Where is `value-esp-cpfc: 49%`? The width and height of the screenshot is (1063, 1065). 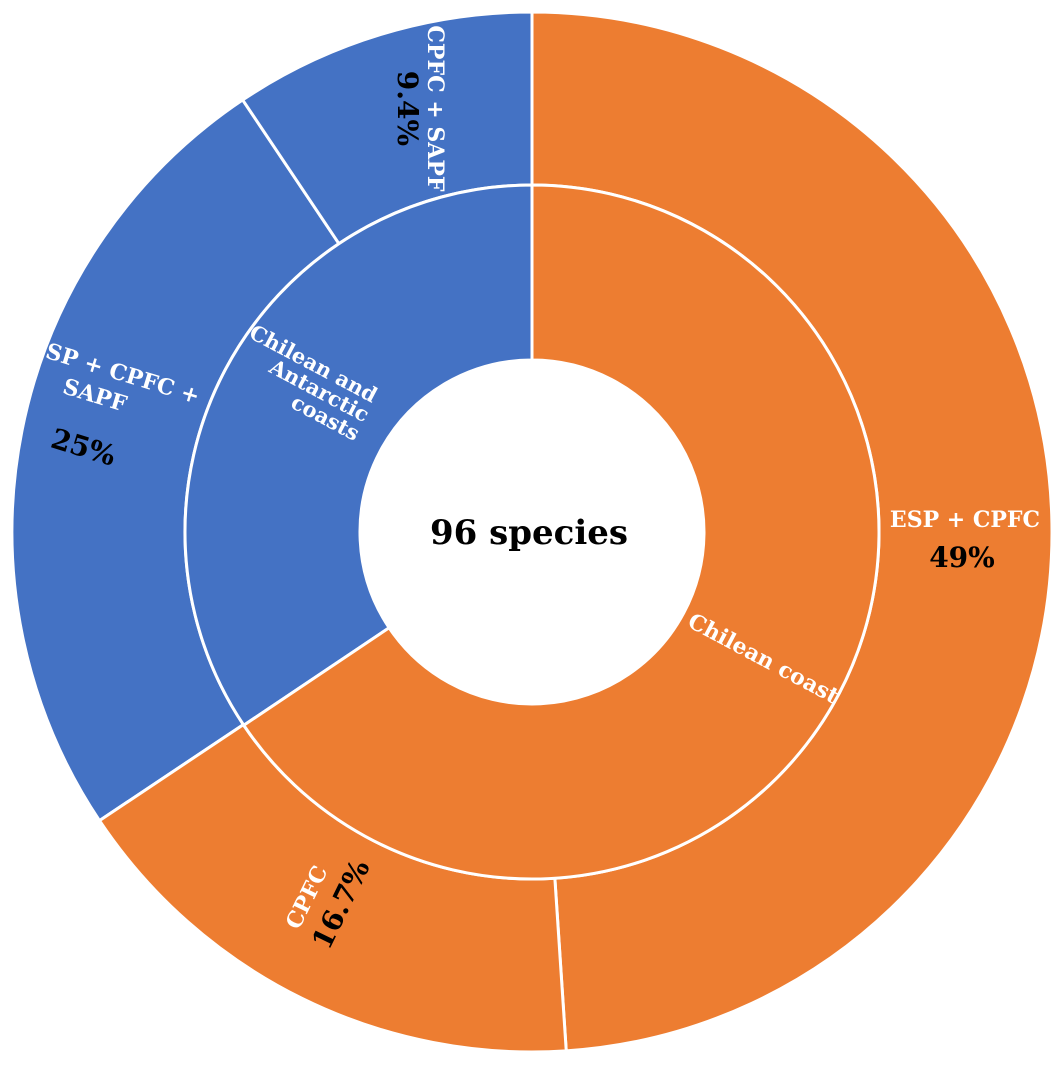
value-esp-cpfc: 49% is located at coordinates (962, 557).